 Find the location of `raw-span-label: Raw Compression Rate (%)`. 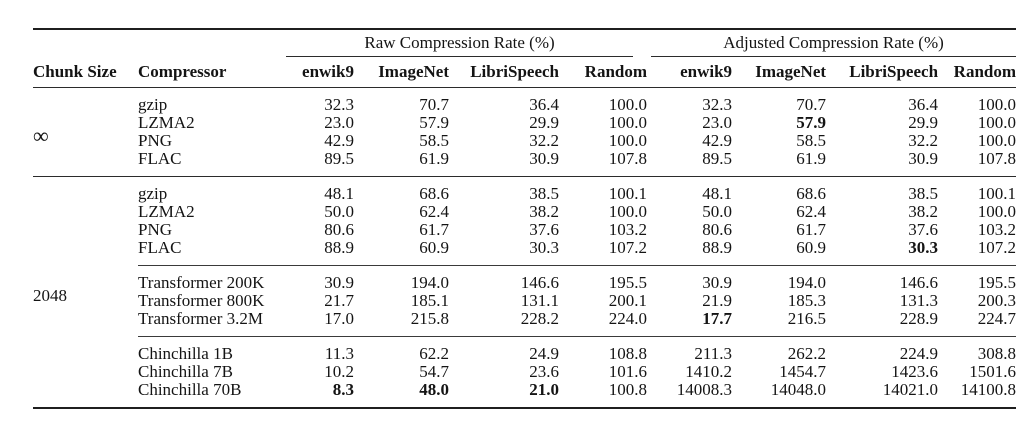

raw-span-label: Raw Compression Rate (%) is located at coordinates (459, 42).